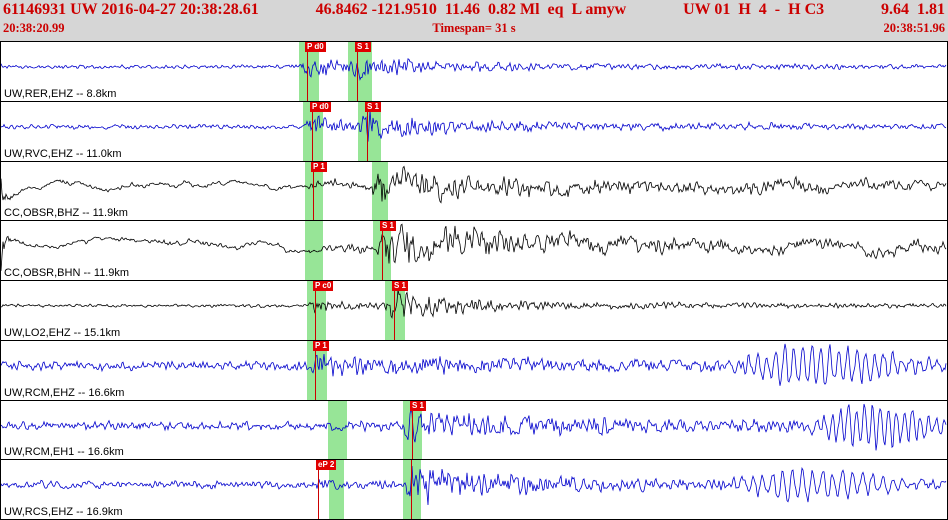 This screenshot has height=520, width=948. What do you see at coordinates (913, 9) in the screenshot?
I see `quality-values: 9.64 1.81` at bounding box center [913, 9].